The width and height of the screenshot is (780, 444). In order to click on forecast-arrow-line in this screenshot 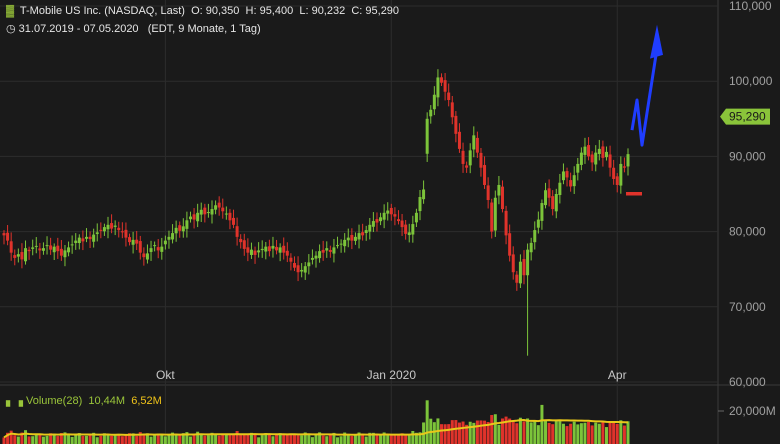, I will do `click(644, 100)`.